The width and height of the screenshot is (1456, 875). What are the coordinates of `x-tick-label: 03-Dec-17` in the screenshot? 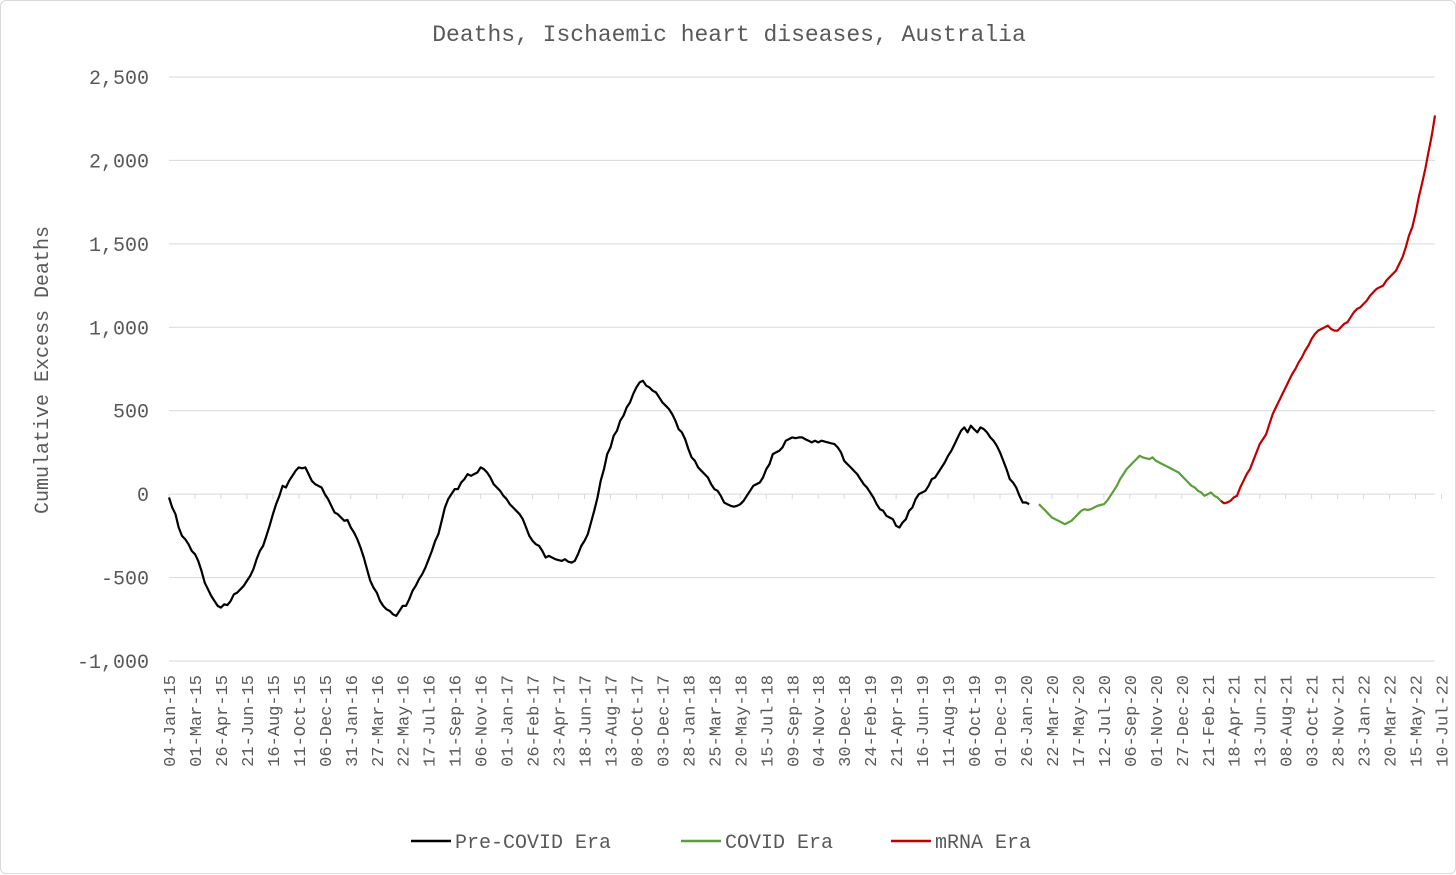 It's located at (664, 721).